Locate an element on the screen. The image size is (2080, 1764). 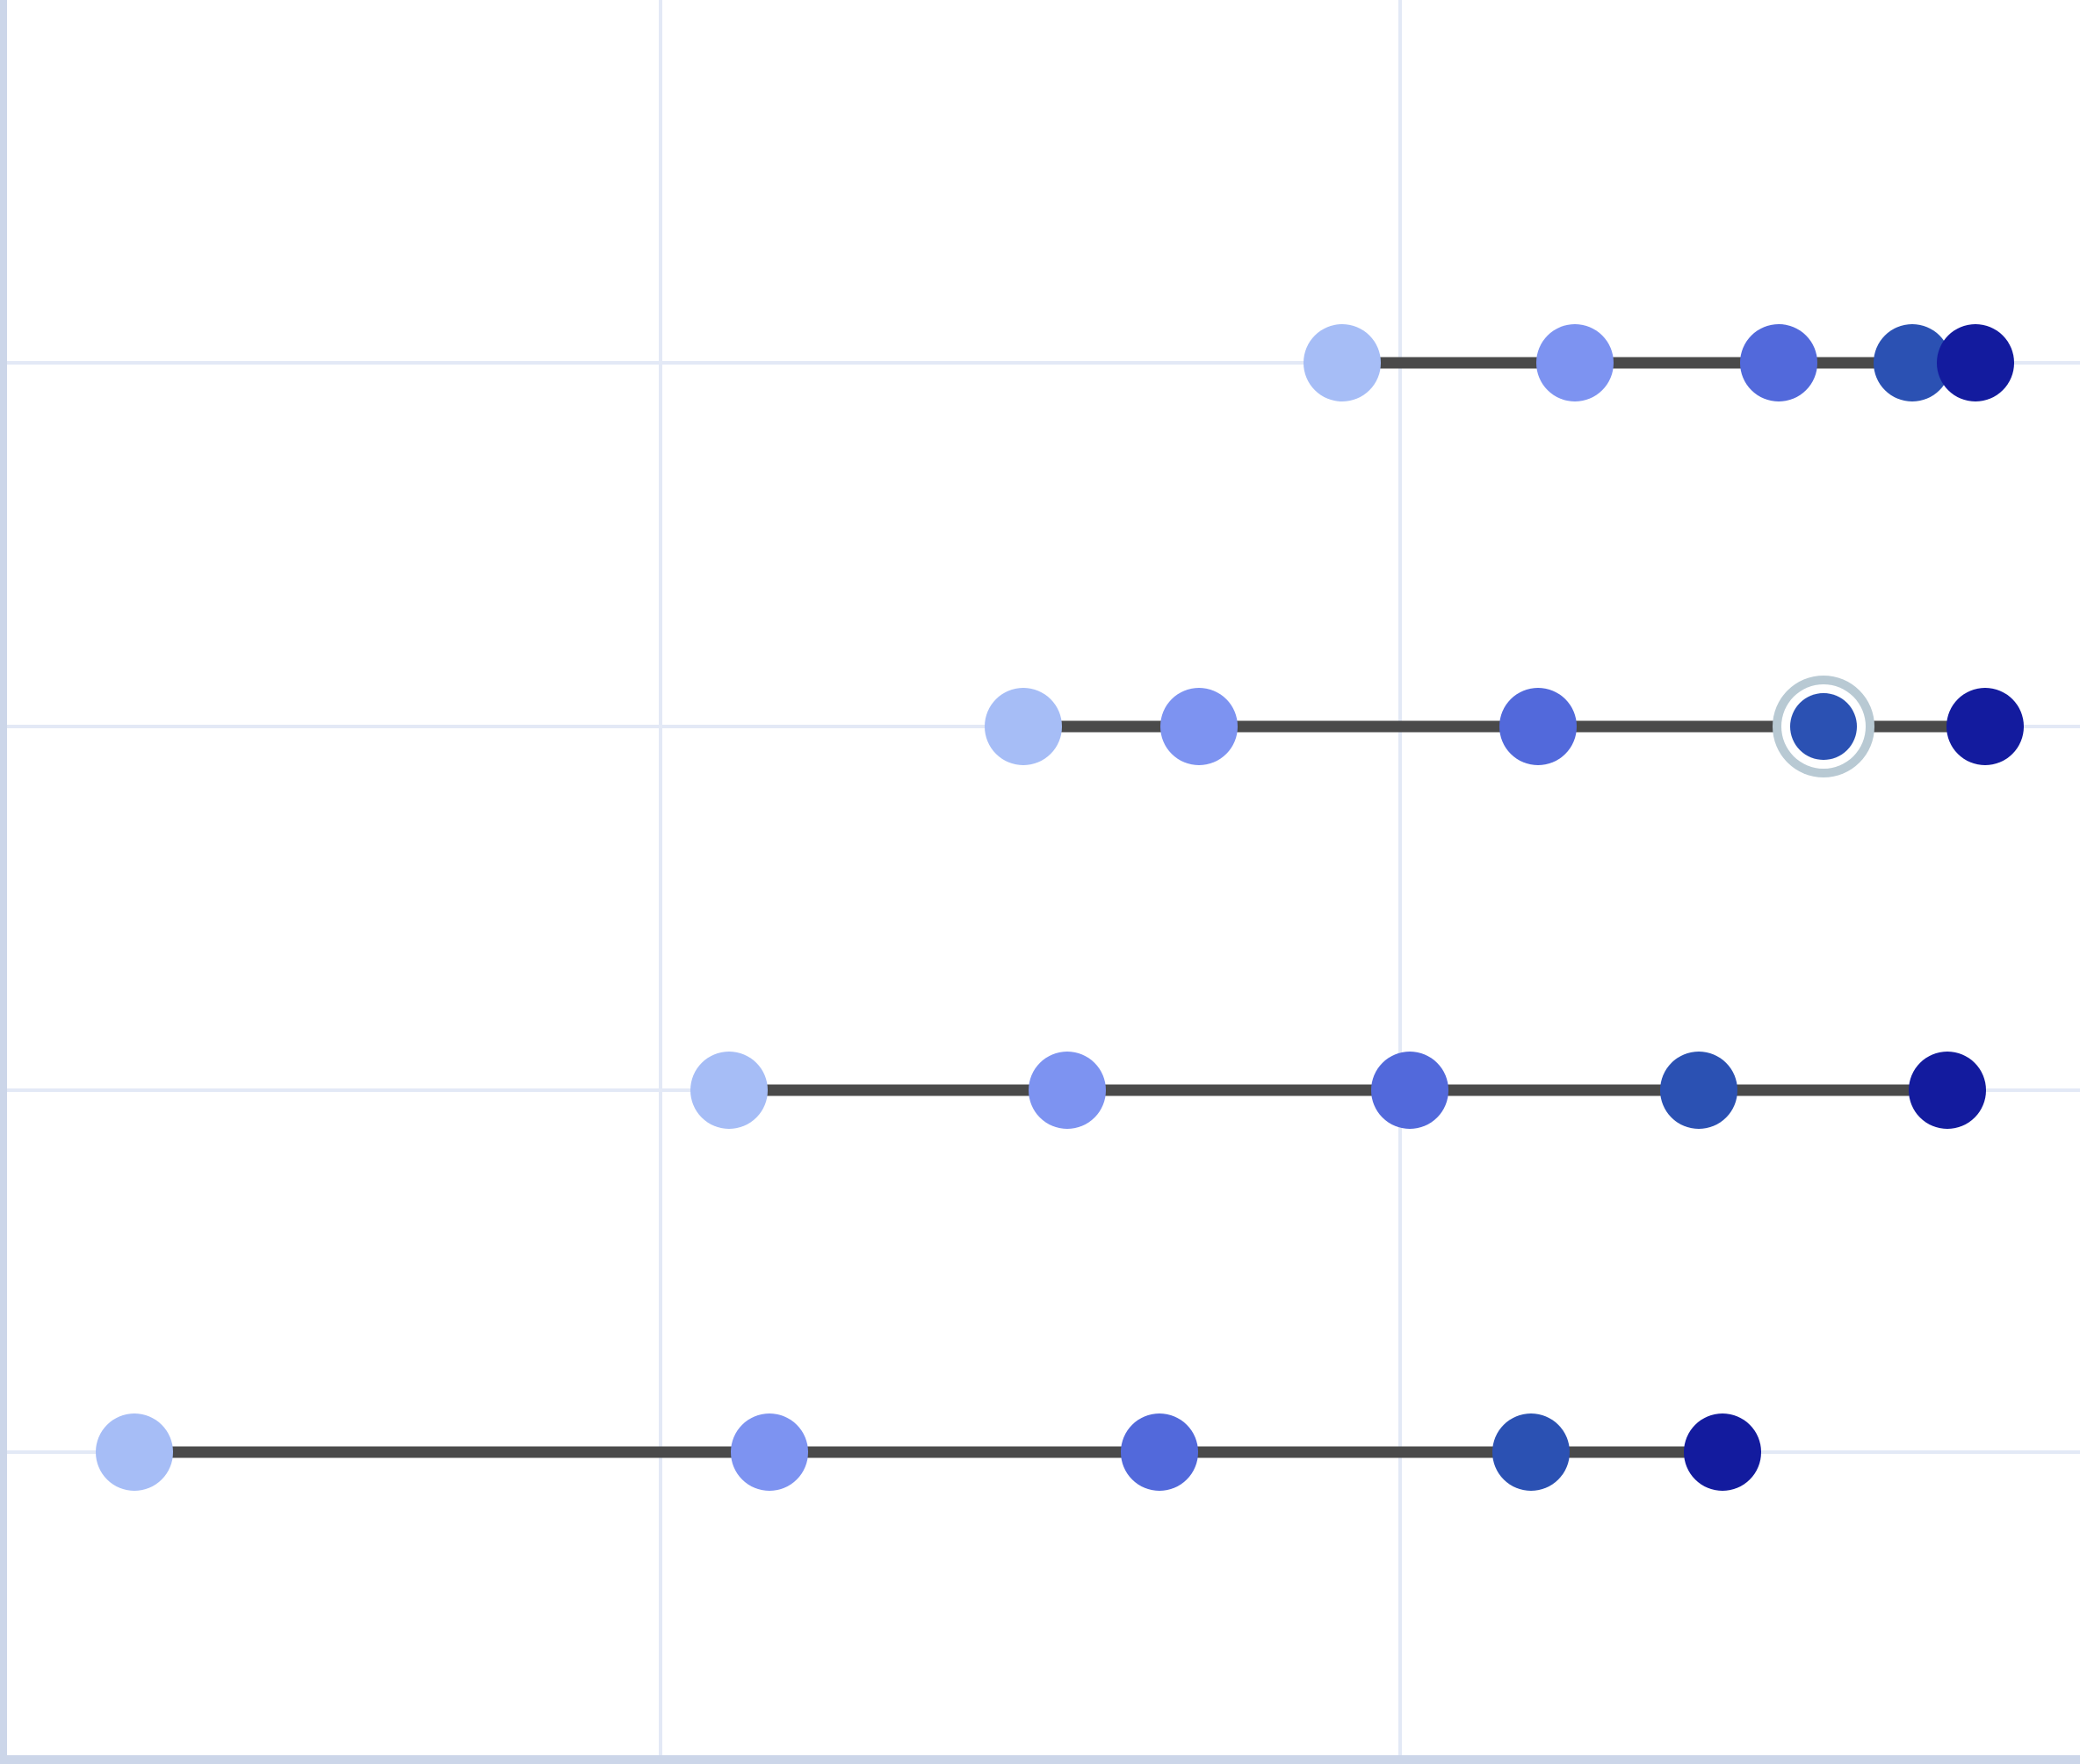
left-axis-border is located at coordinates (3, 882).